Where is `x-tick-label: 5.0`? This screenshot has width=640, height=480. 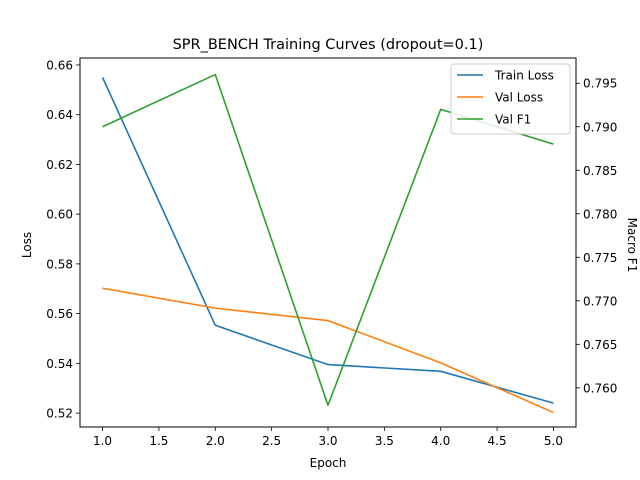
x-tick-label: 5.0 is located at coordinates (553, 441).